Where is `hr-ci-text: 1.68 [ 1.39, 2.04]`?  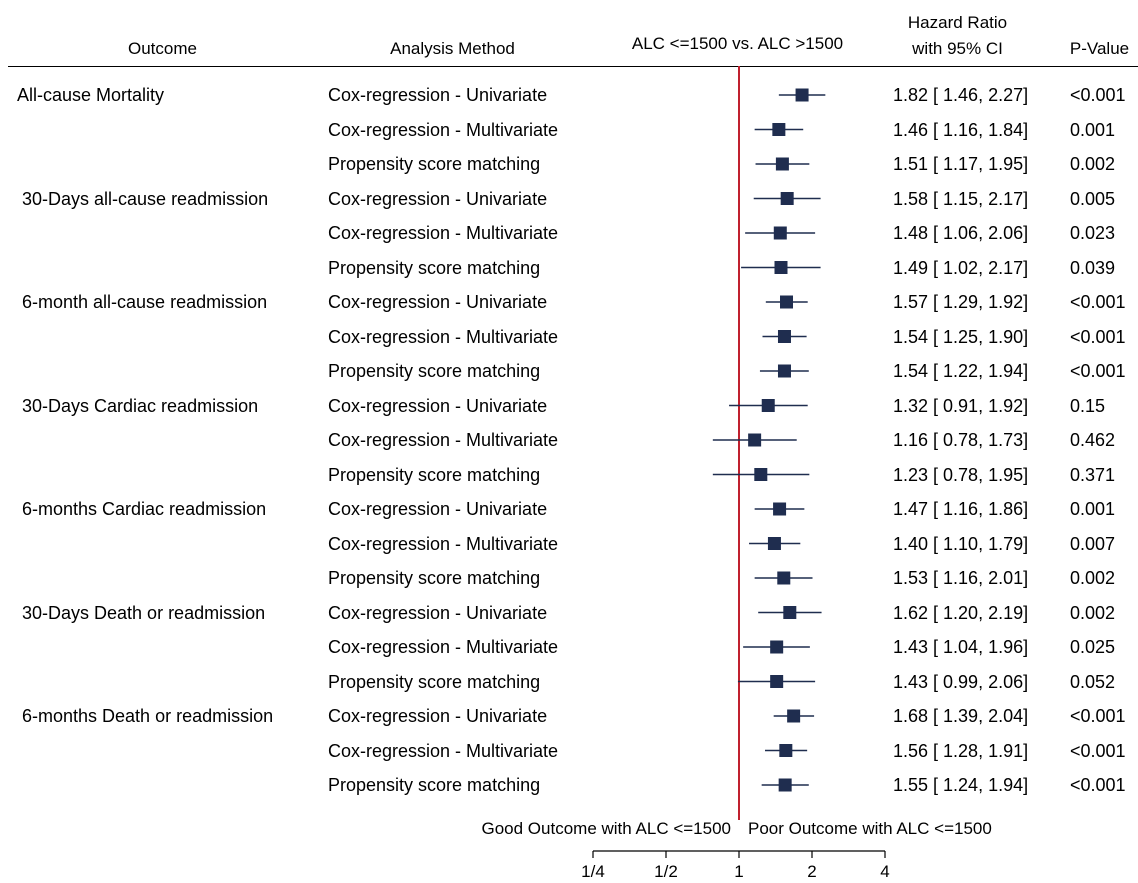
hr-ci-text: 1.68 [ 1.39, 2.04] is located at coordinates (961, 716).